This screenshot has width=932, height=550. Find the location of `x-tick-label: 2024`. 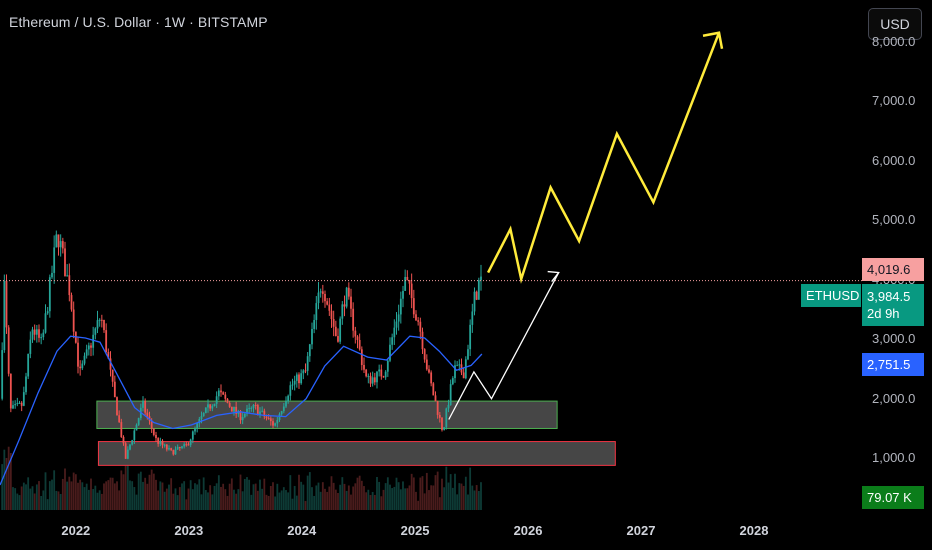

x-tick-label: 2024 is located at coordinates (302, 530).